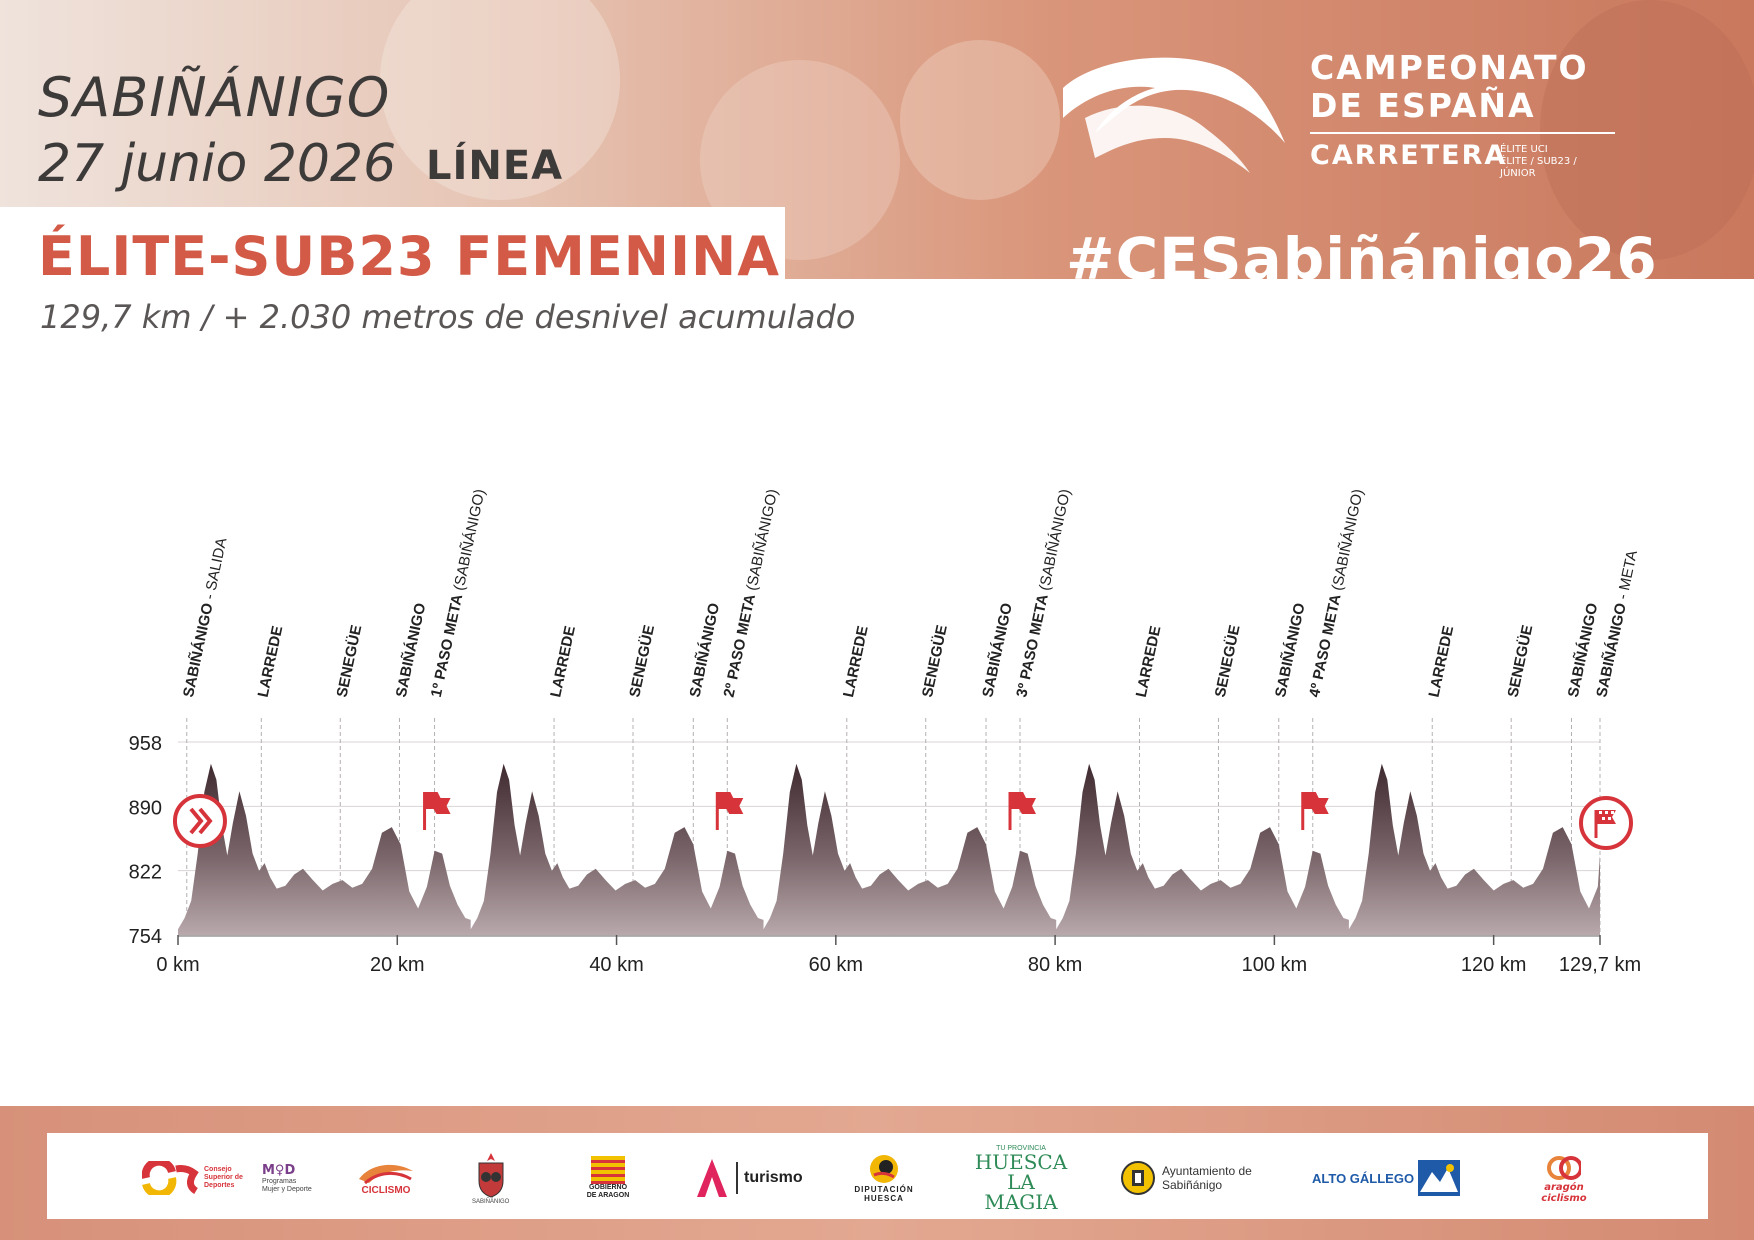  Describe the element at coordinates (1494, 965) in the screenshot. I see `x-tick-label: 120 km` at that location.